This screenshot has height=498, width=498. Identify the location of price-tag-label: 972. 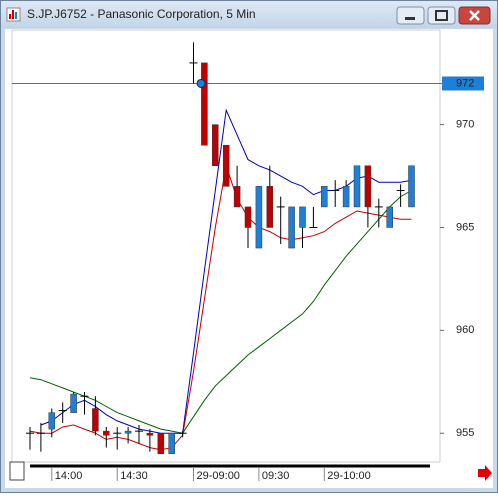
(465, 83).